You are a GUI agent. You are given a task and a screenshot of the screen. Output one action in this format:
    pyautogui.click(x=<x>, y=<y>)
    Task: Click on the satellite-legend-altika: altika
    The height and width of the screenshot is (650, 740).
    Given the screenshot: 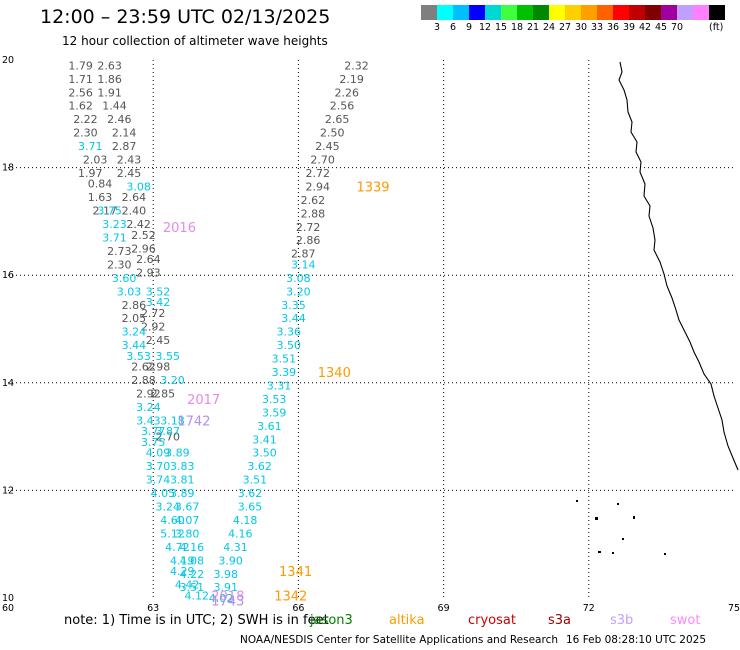 What is the action you would take?
    pyautogui.click(x=407, y=620)
    